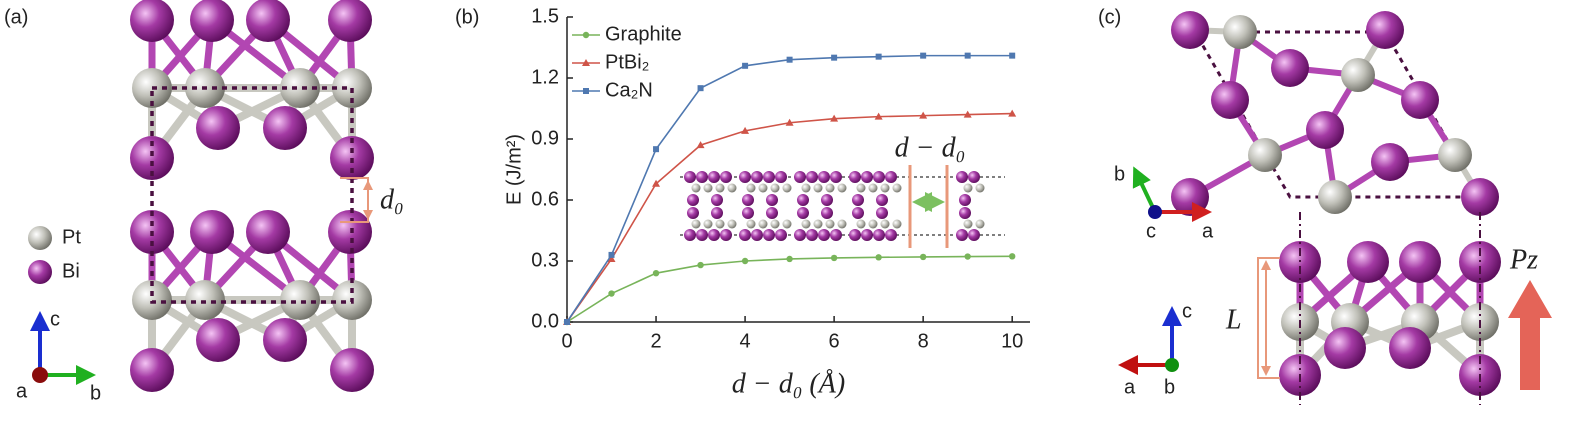 The width and height of the screenshot is (1576, 426). Describe the element at coordinates (745, 341) in the screenshot. I see `x-tick-label: 4` at that location.